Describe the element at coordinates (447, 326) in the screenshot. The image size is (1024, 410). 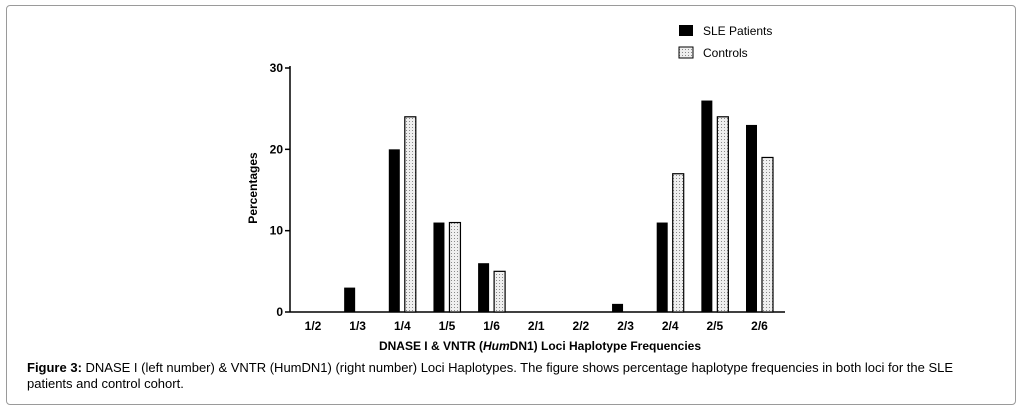
I see `x-tick-label: 1/5` at that location.